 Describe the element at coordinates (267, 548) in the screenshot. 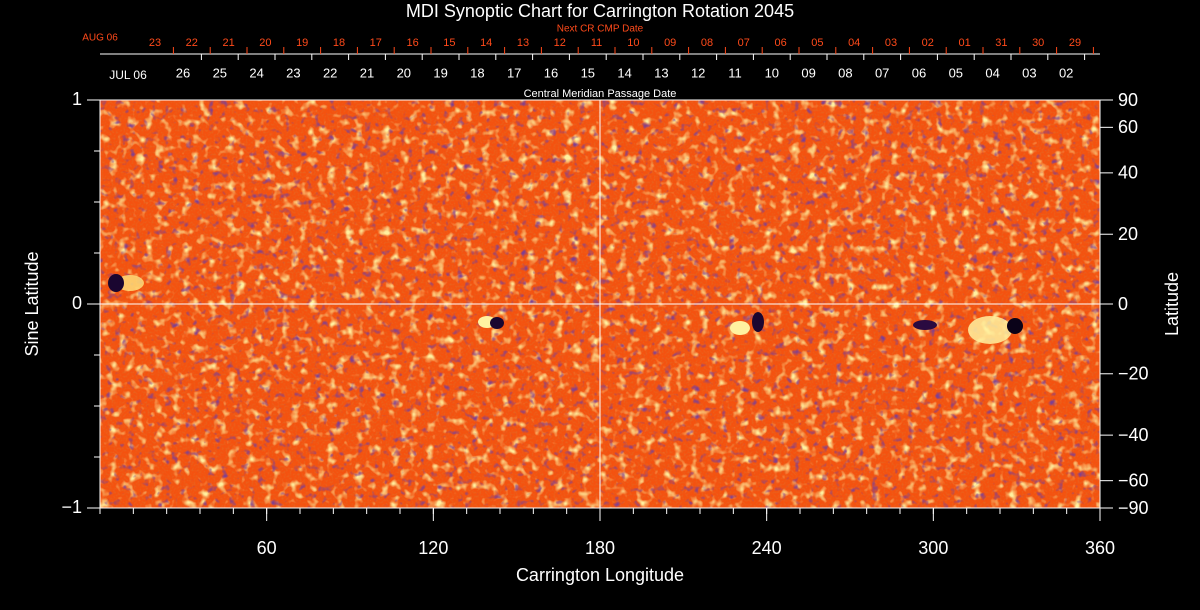

I see `x-tick-label: 60` at that location.